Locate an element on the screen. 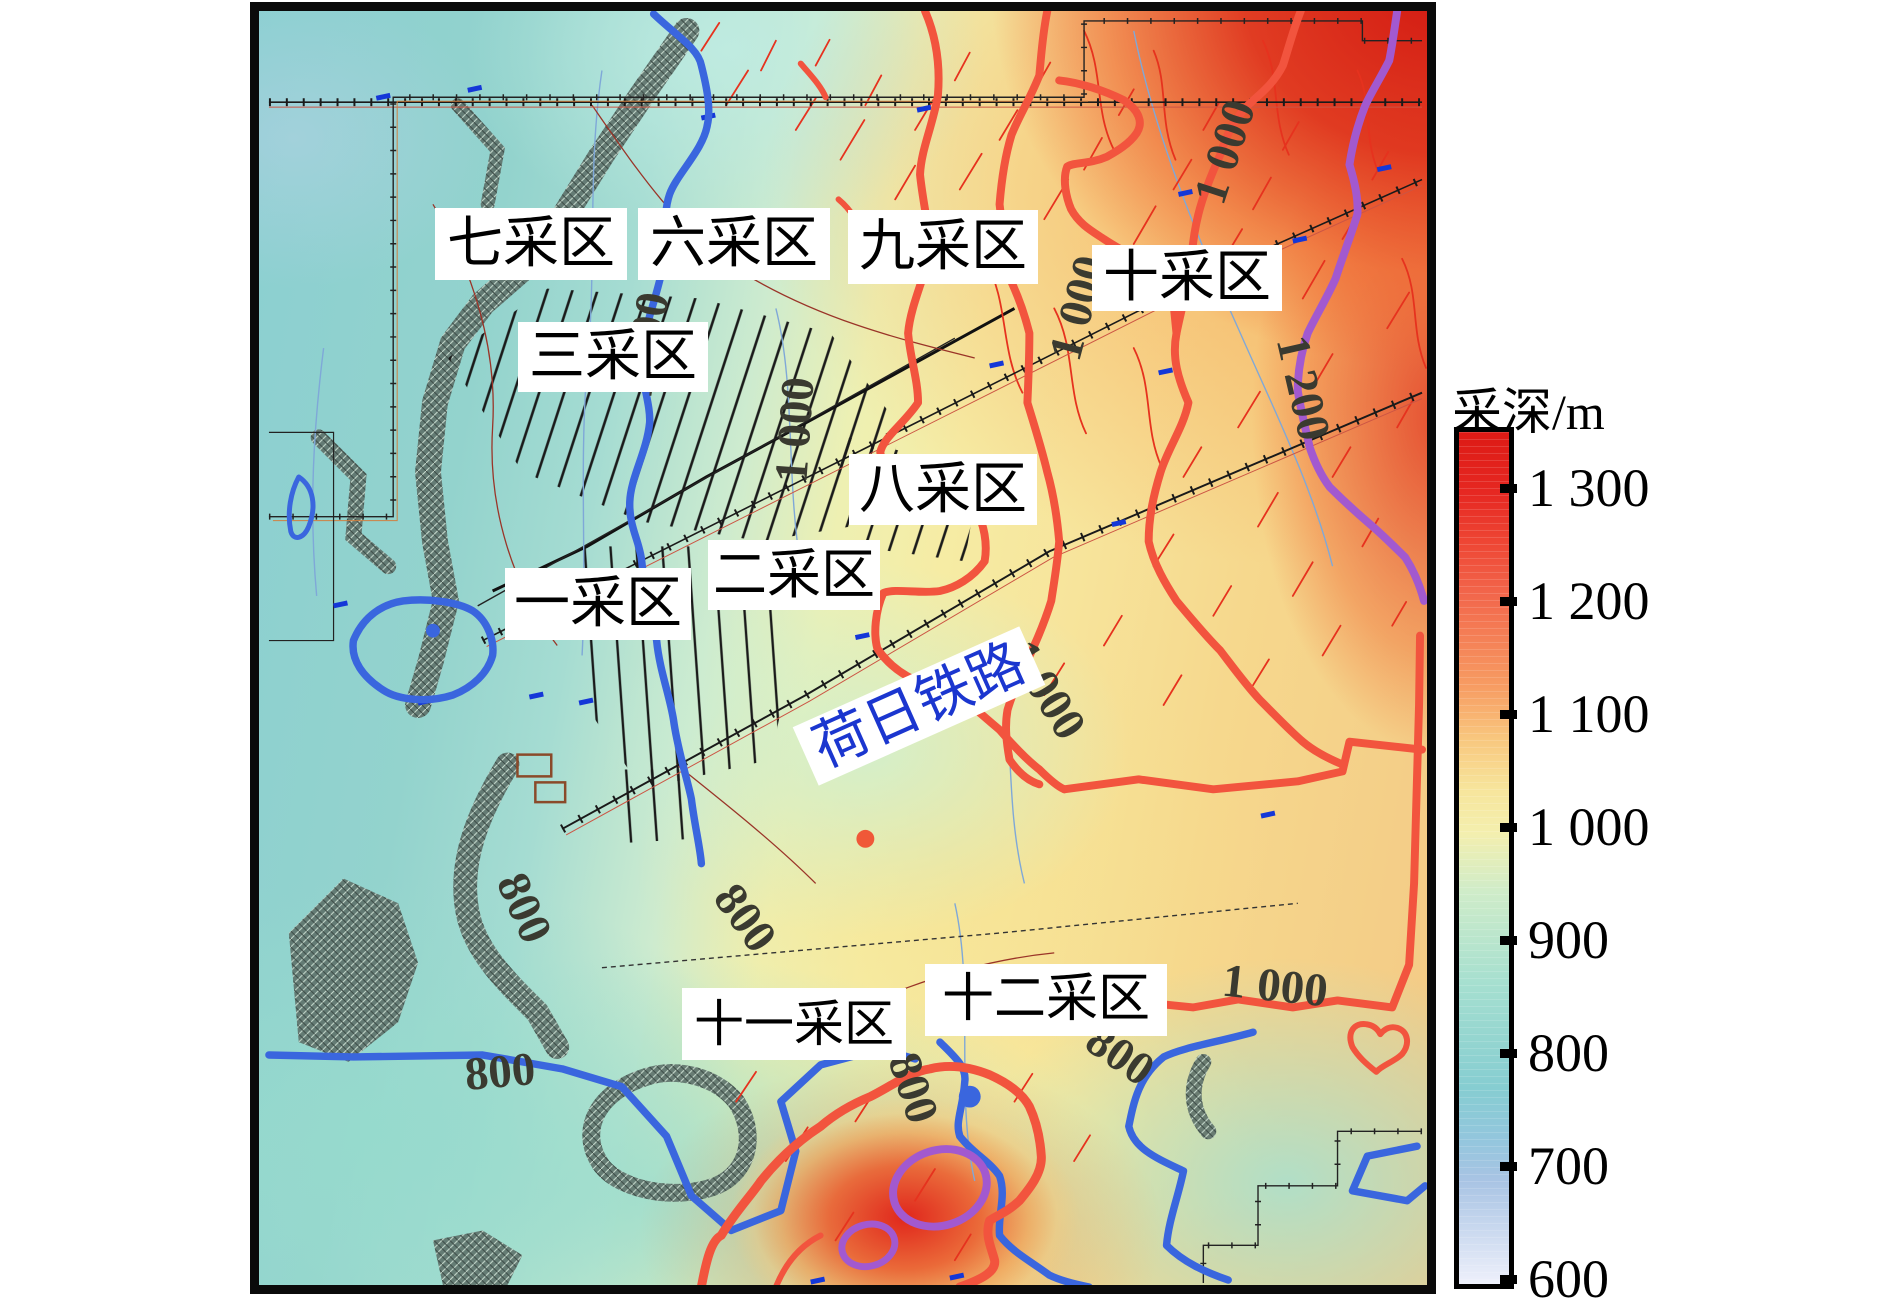 Image resolution: width=1890 pixels, height=1316 pixels. colorbar-label-1300: 1 300 is located at coordinates (1589, 488).